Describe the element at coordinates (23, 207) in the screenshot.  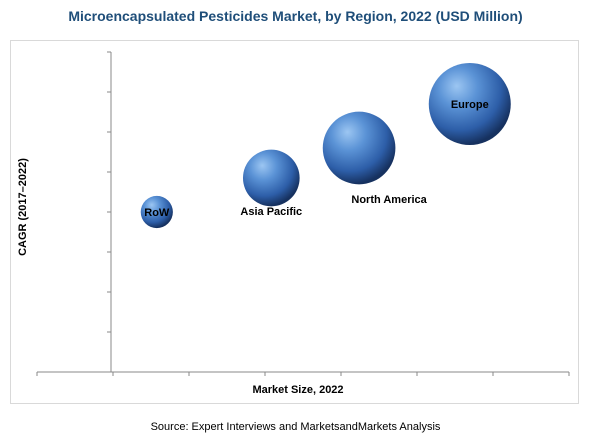
I see `y-axis-label: CAGR (2017–2022)` at that location.